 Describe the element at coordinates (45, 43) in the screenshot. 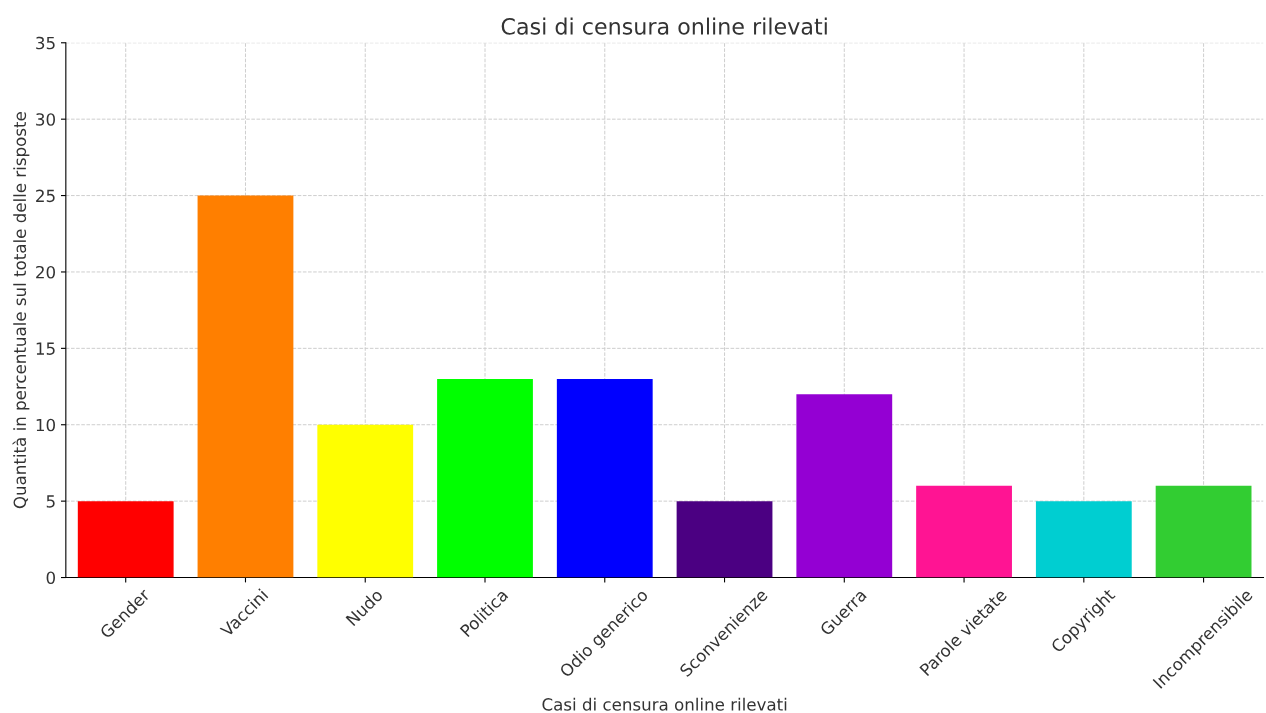

I see `y-tick-label: 35` at that location.